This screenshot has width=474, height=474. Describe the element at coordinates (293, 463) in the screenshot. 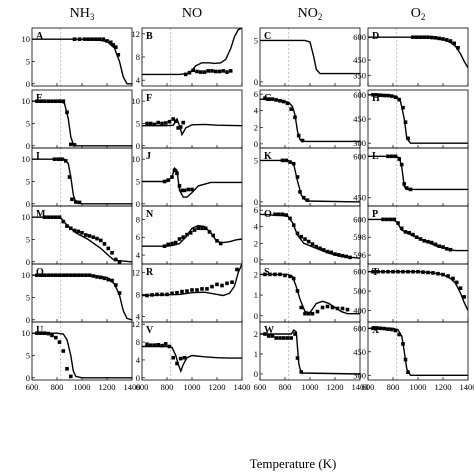

I see `x-axis-label: Temperature (K)` at that location.